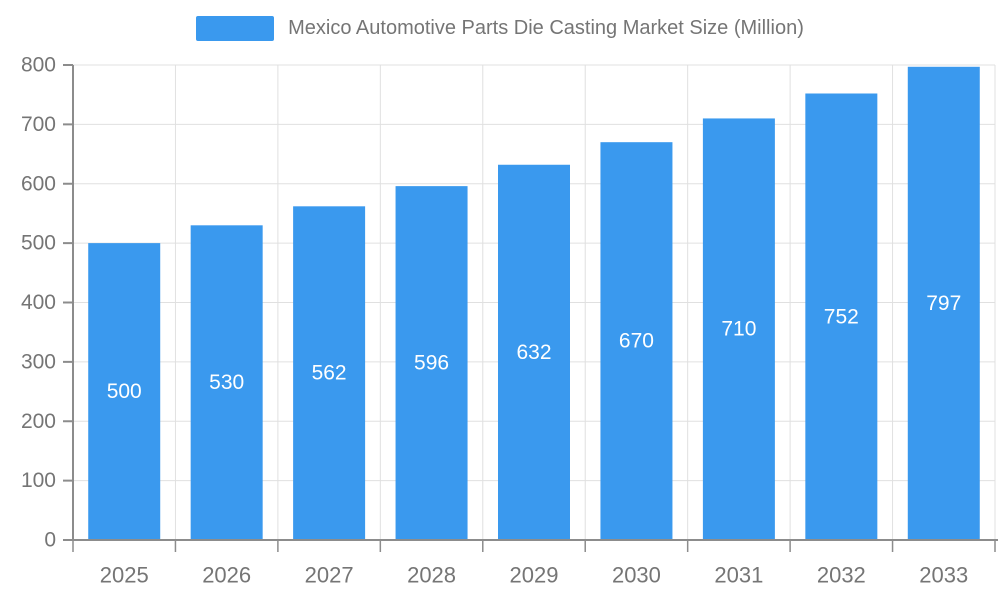  Describe the element at coordinates (226, 575) in the screenshot. I see `x-axis-label: 2026` at that location.